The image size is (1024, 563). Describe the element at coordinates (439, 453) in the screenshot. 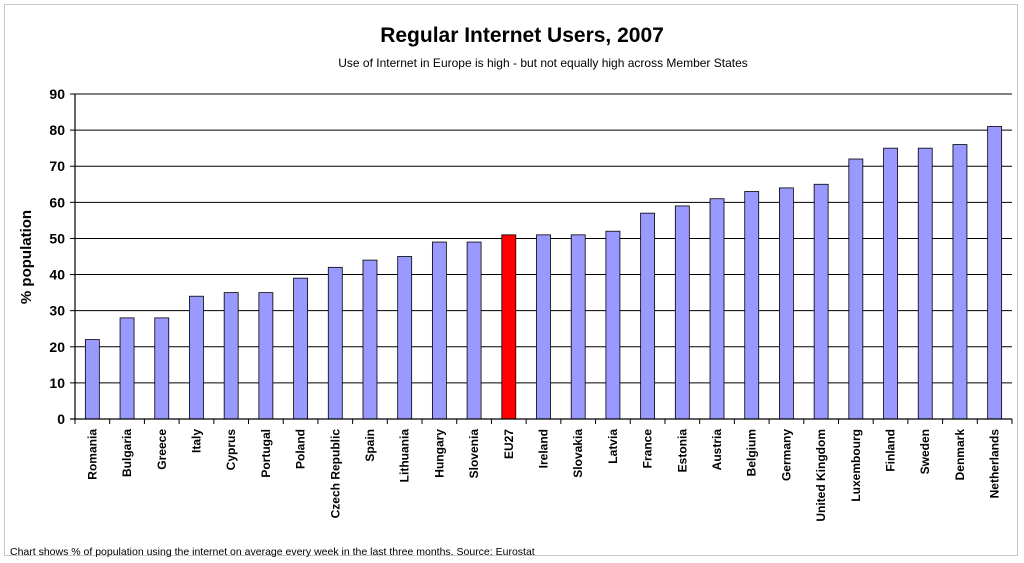

I see `x-tick-label: Hungary` at that location.